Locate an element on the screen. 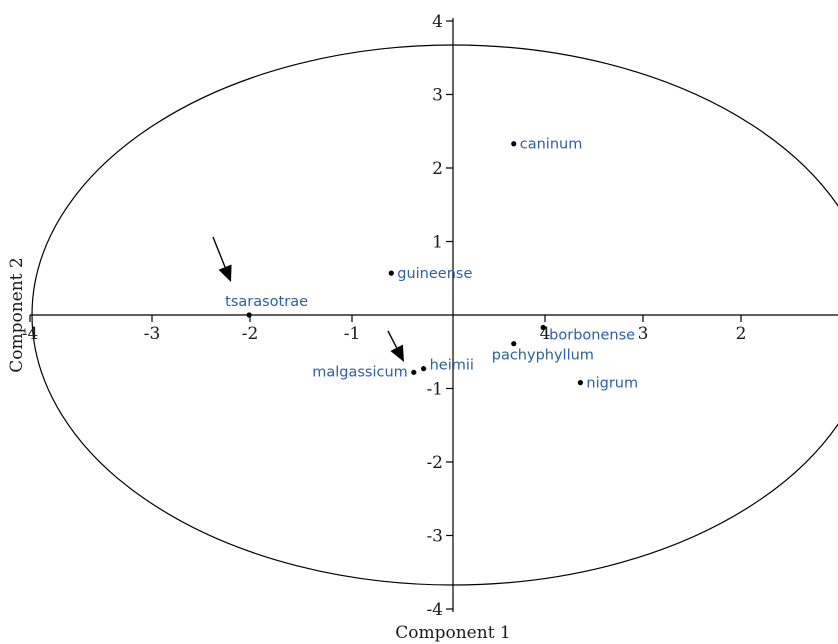 The height and width of the screenshot is (644, 838). arrow-tsarasotrae is located at coordinates (219, 252).